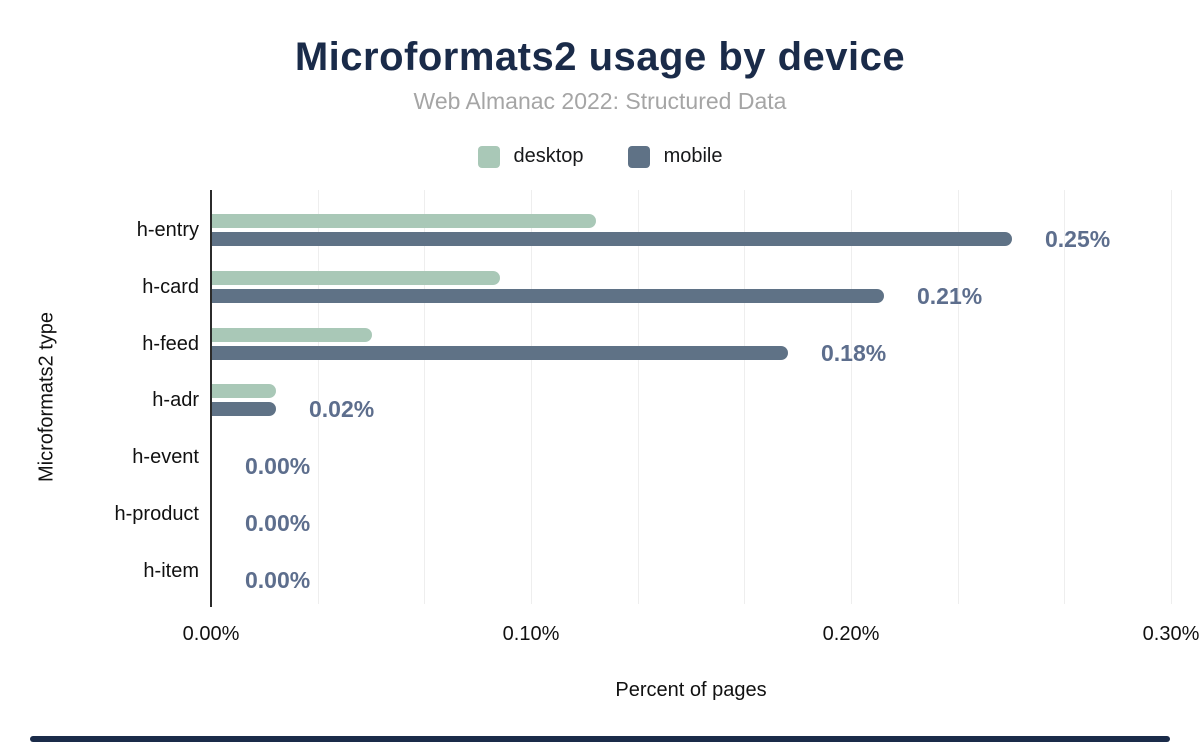 This screenshot has height=742, width=1200. Describe the element at coordinates (854, 352) in the screenshot. I see `bar-value-label: 0.18%` at that location.